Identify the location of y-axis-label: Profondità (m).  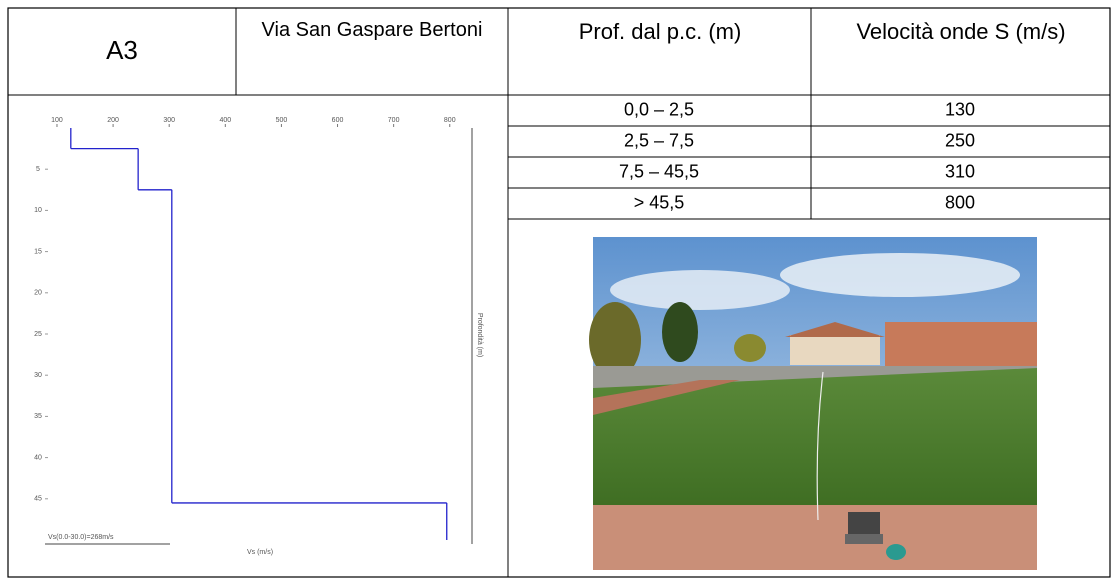
(479, 335).